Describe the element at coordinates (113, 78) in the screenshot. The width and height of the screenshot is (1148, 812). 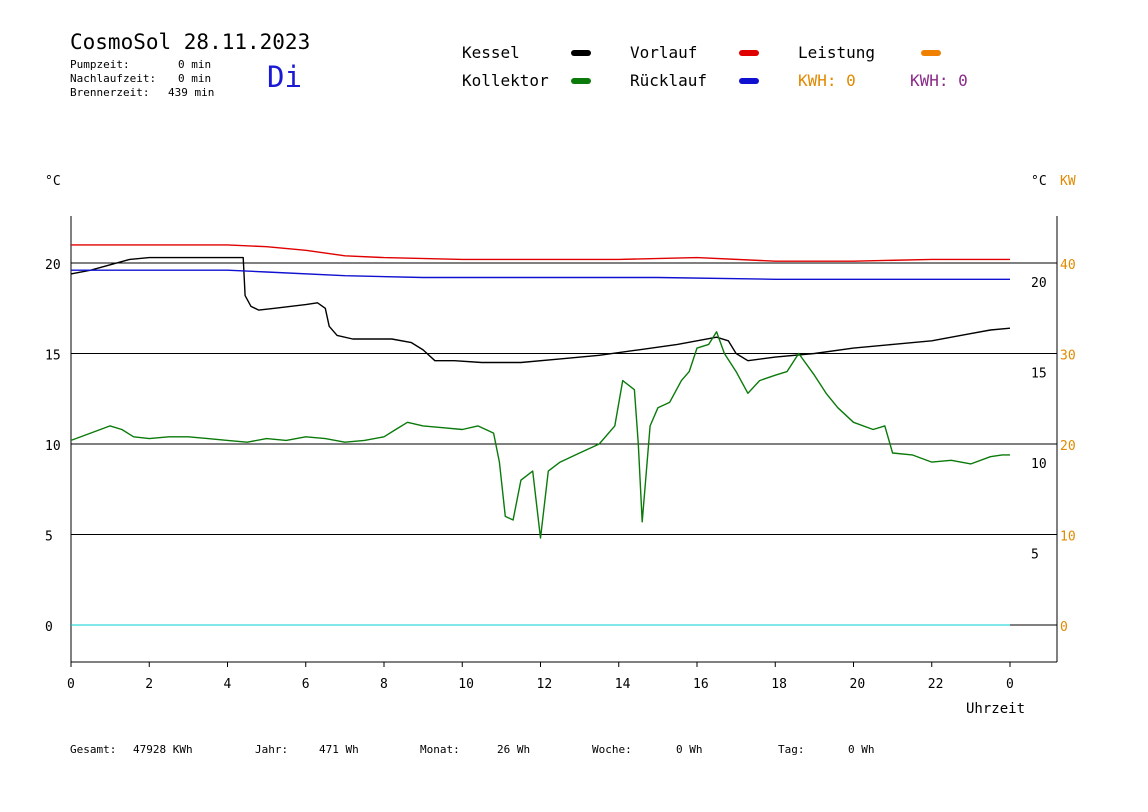
I see `stat-nachlaufzeit-label: Nachlaufzeit:` at that location.